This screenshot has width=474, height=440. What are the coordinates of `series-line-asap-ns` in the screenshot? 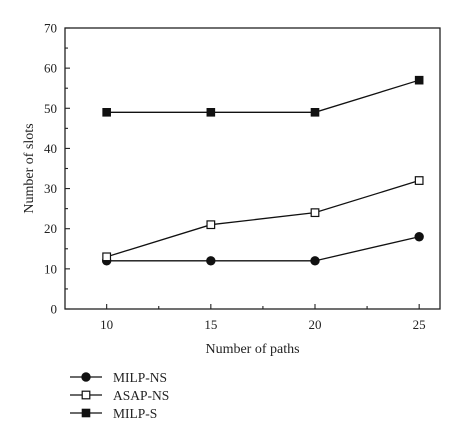 It's located at (263, 218).